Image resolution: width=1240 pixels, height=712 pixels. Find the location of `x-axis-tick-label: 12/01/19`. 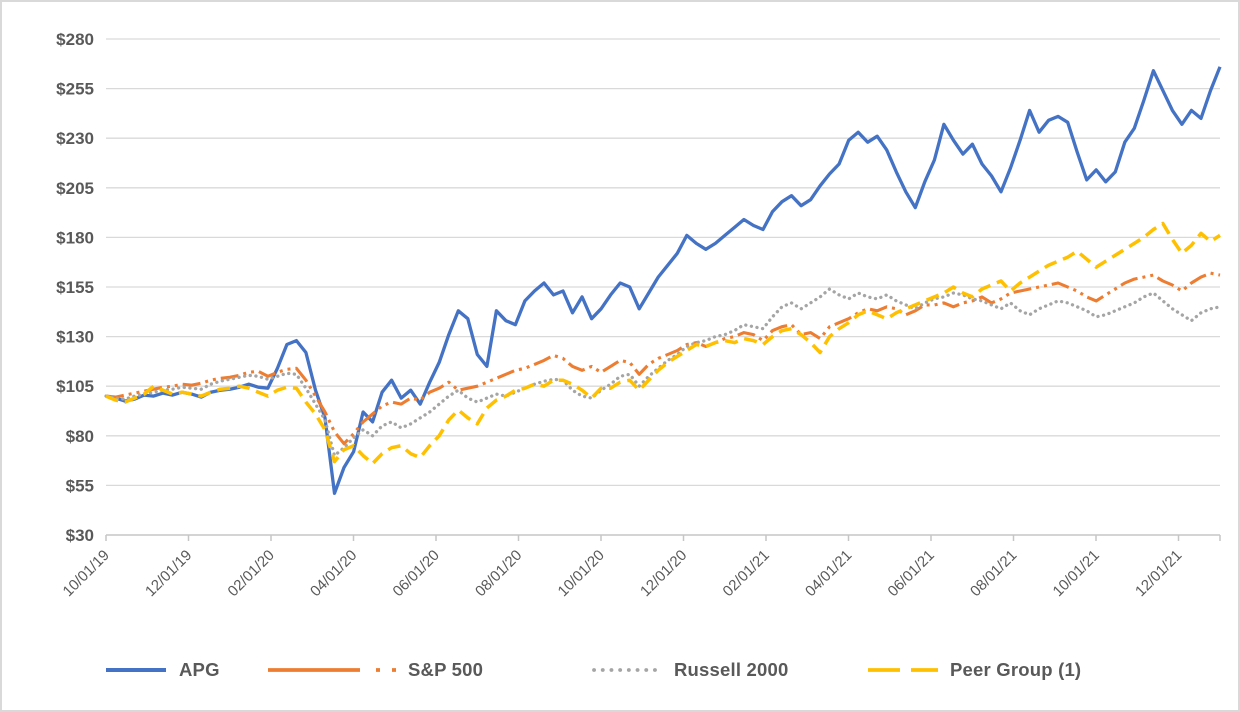

x-axis-tick-label: 12/01/19 is located at coordinates (168, 573).